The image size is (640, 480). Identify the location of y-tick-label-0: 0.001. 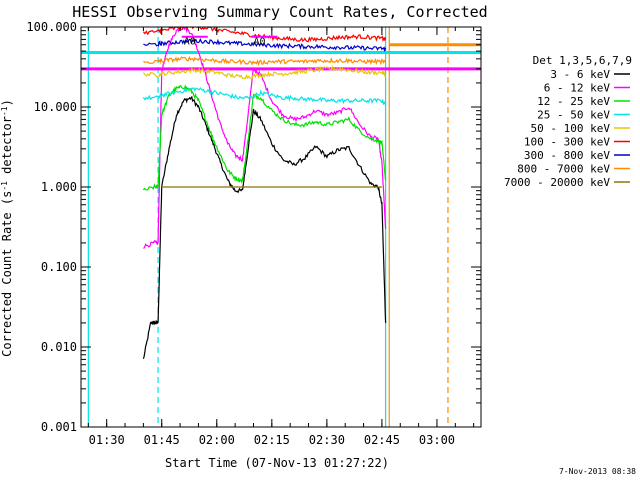
(59, 427).